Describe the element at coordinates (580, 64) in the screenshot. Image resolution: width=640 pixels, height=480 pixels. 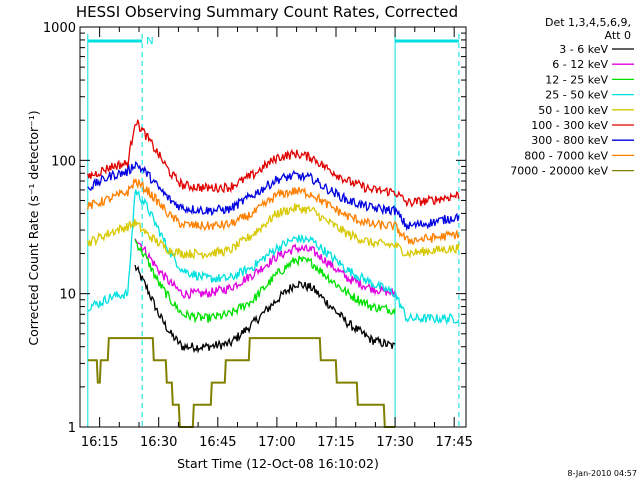
I see `legend-label: 6 - 12 keV` at that location.